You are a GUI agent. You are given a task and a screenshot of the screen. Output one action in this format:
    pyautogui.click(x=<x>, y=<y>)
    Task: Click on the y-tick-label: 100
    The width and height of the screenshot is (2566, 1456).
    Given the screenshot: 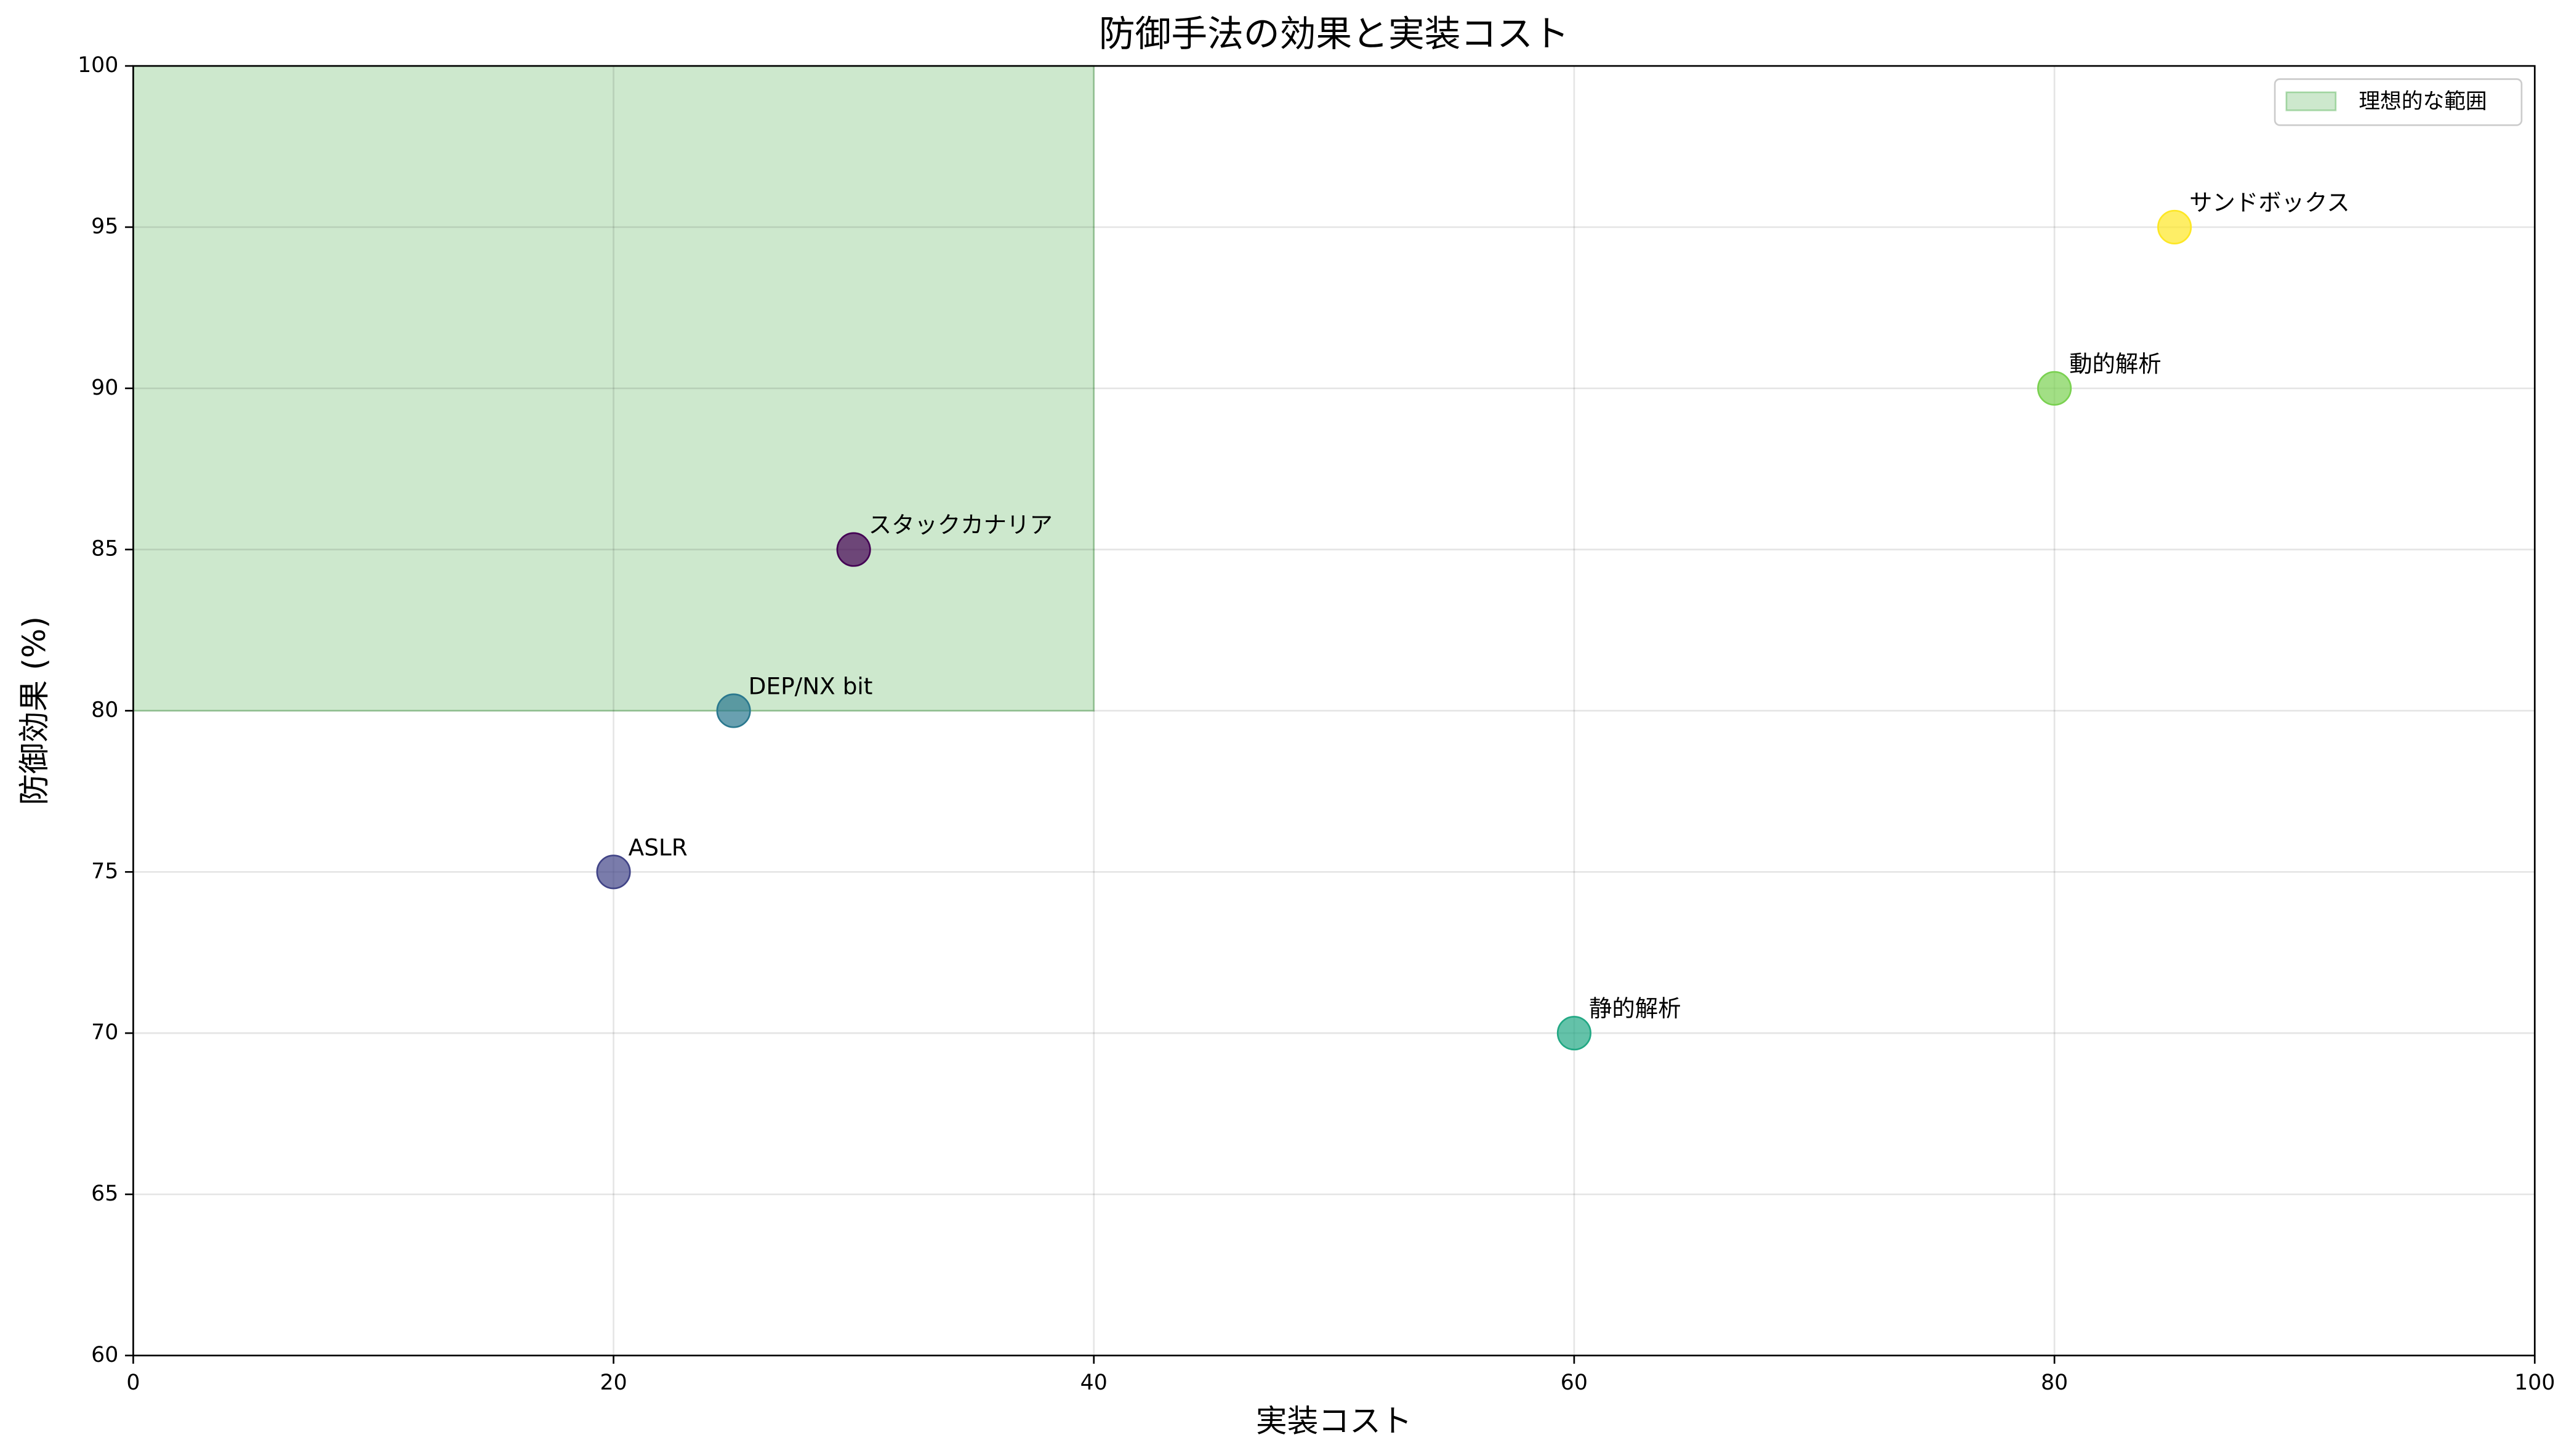 What is the action you would take?
    pyautogui.click(x=98, y=65)
    